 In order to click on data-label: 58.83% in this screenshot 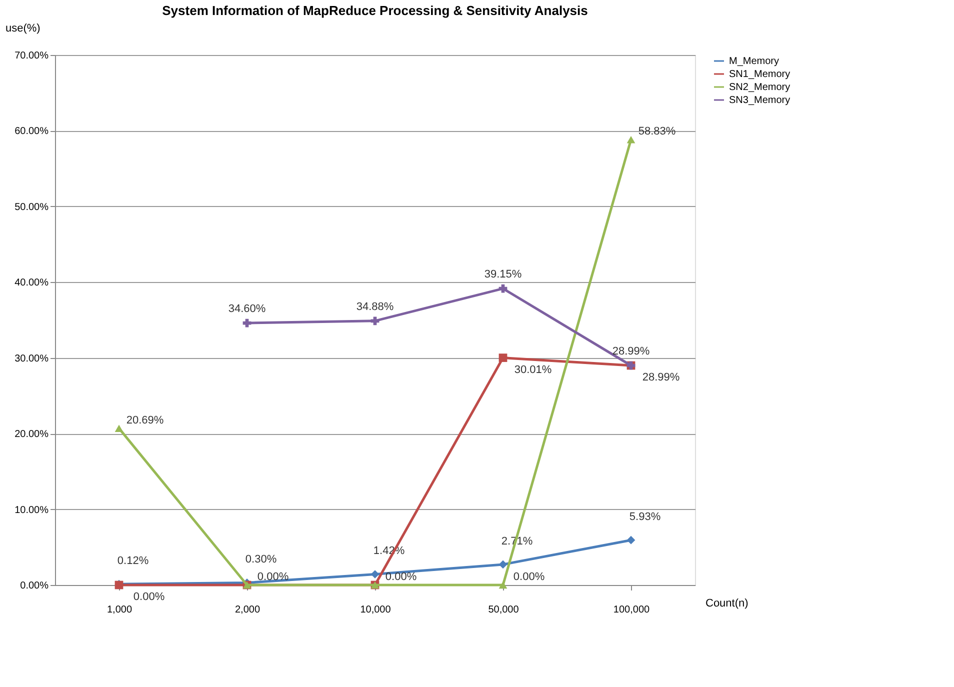, I will do `click(657, 132)`.